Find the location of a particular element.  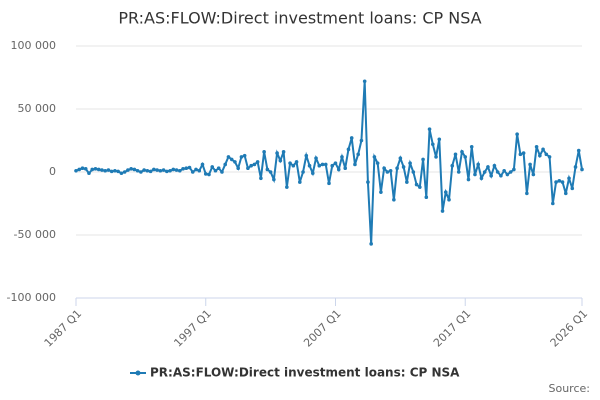

source: Source: is located at coordinates (570, 388).